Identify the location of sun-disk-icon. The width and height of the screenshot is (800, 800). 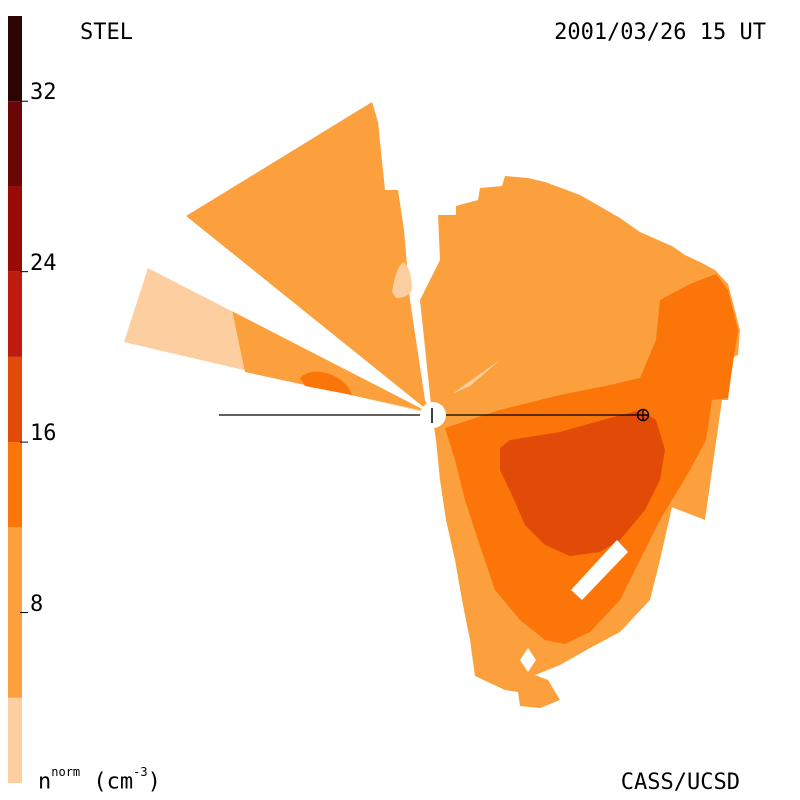
(433, 415).